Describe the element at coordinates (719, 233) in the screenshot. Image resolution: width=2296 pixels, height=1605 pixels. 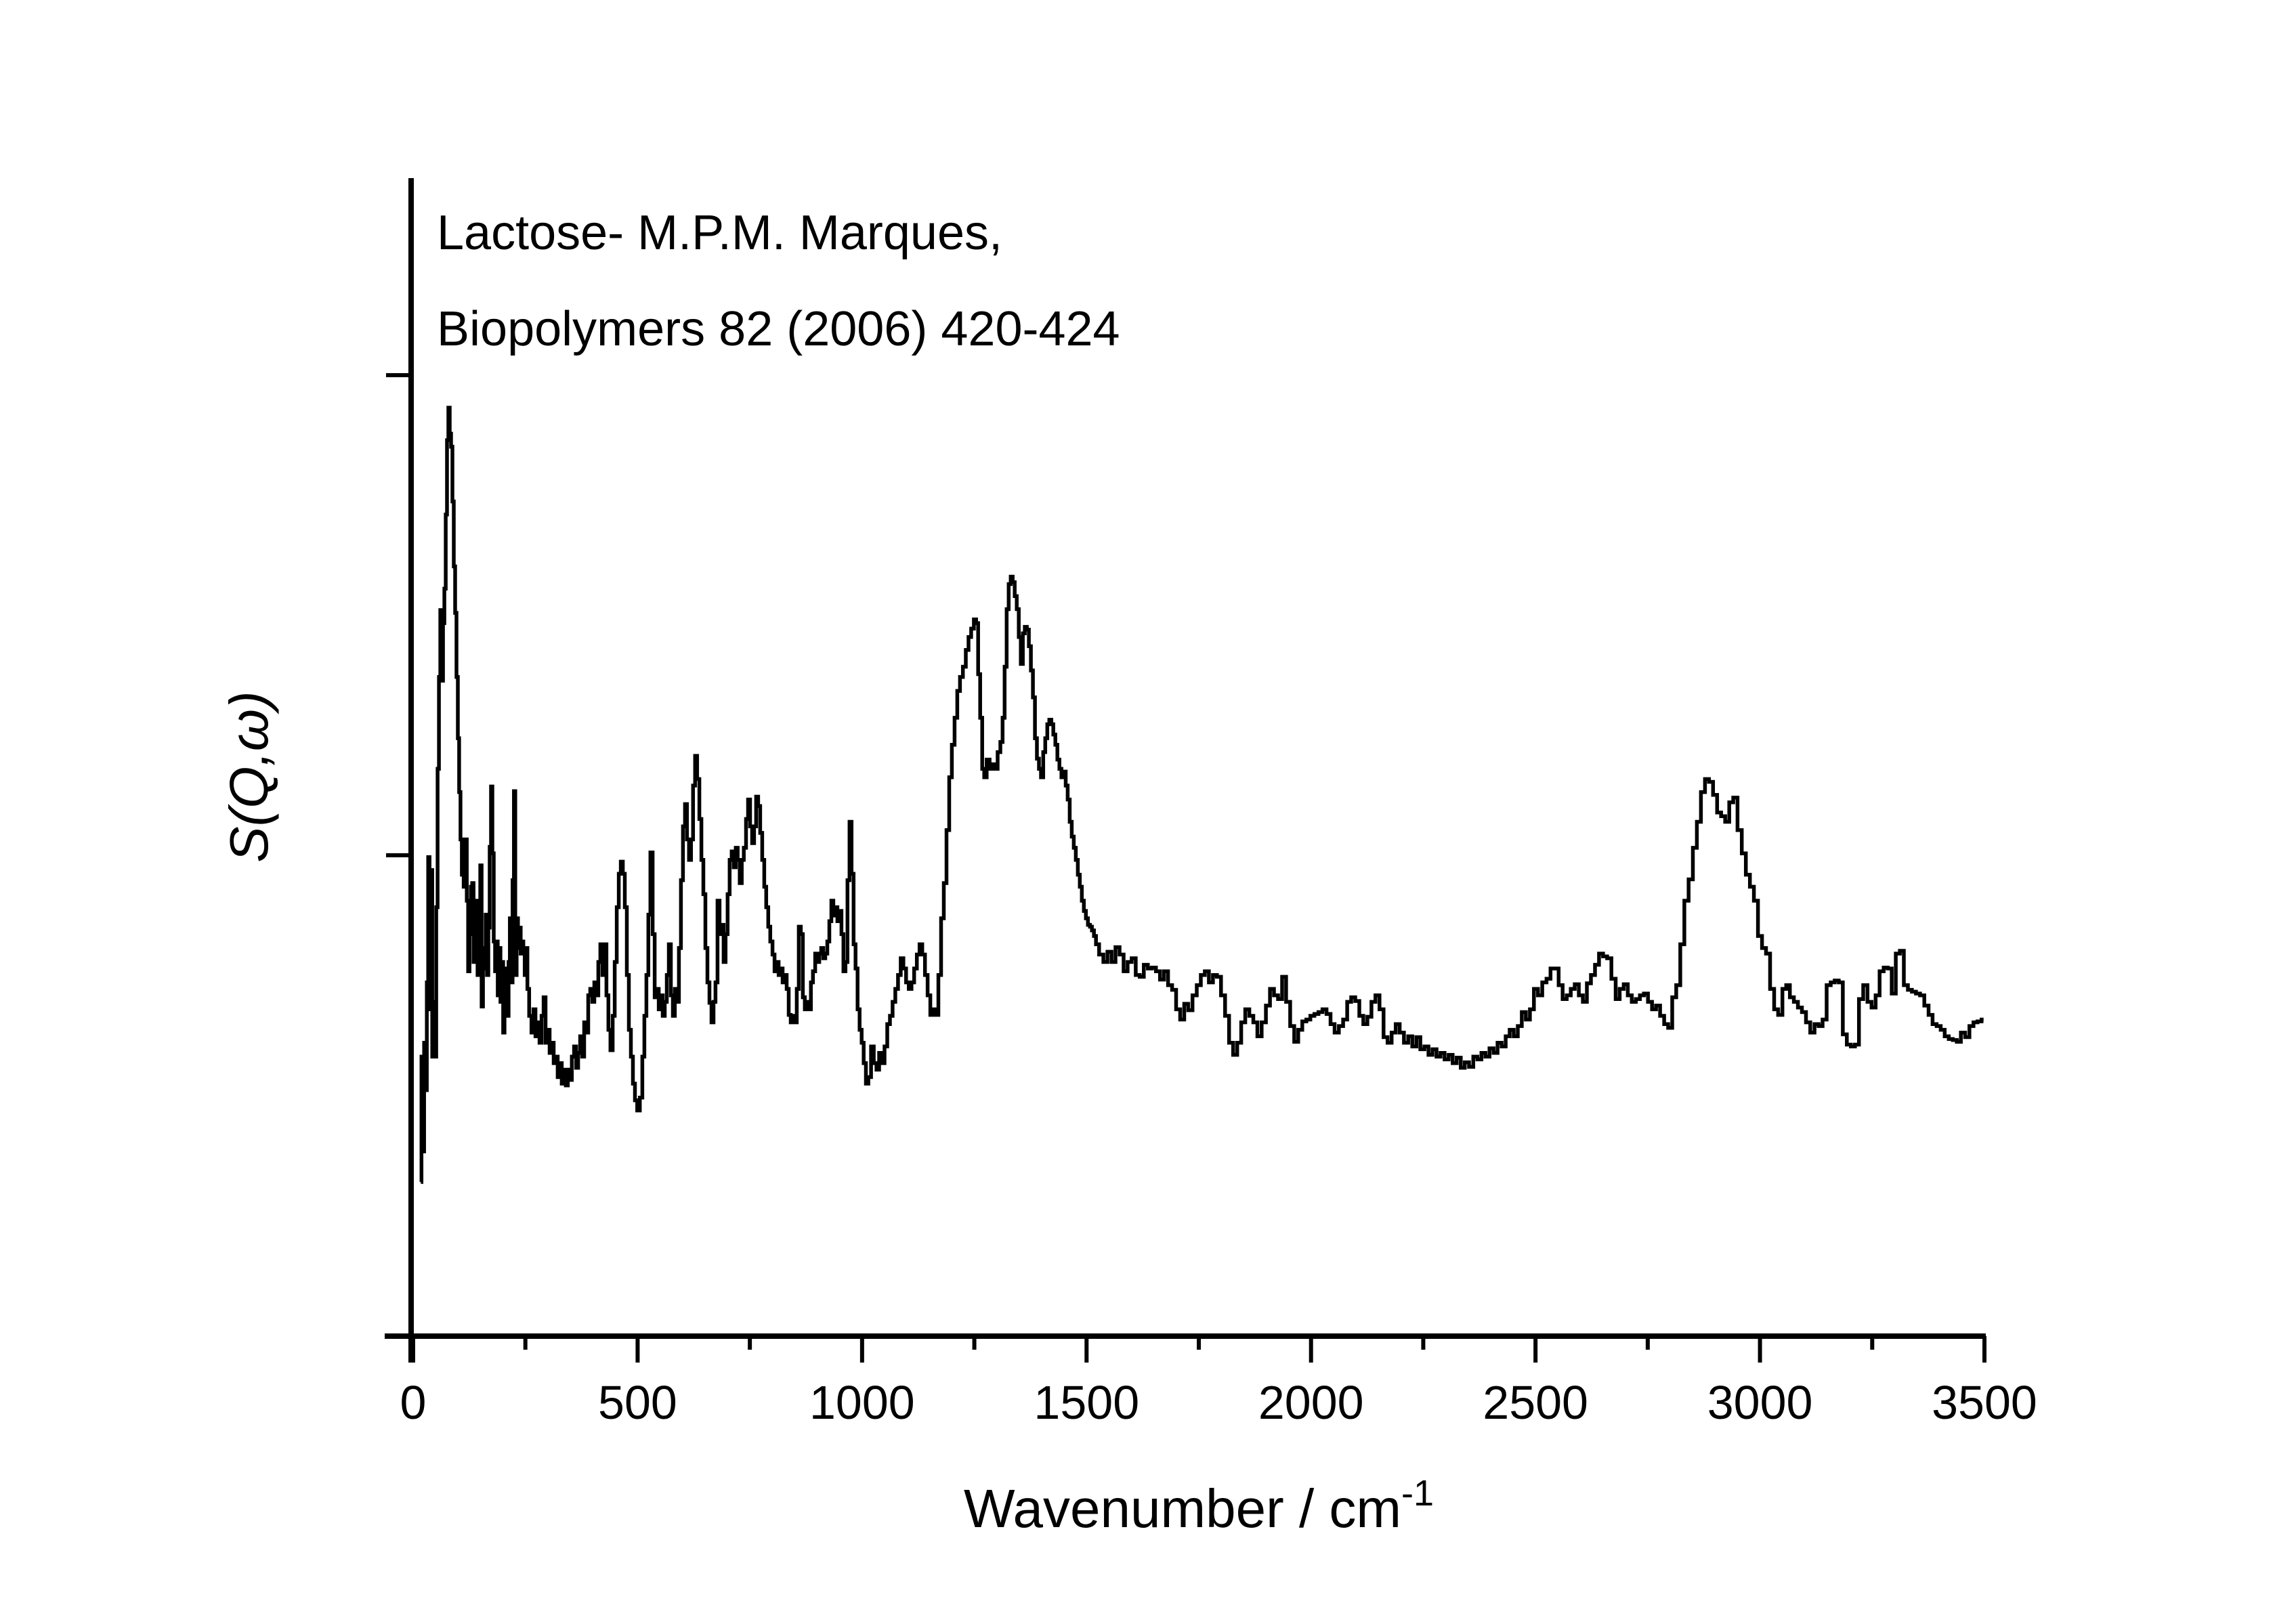
I see `chart-title-line1: Lactose- M.P.M. Marques,` at that location.